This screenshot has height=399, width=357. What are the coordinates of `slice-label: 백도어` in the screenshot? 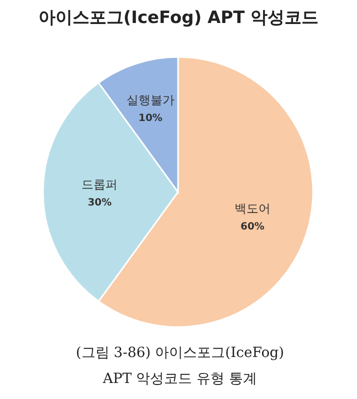 It's located at (252, 209).